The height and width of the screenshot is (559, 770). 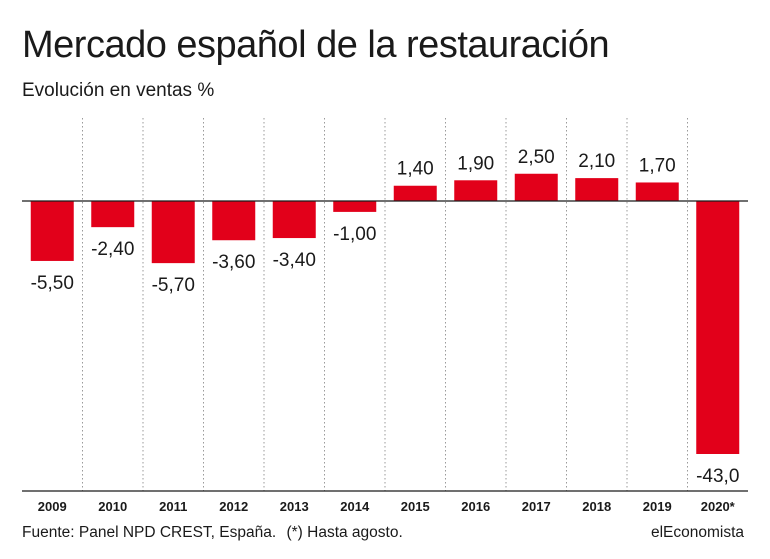 What do you see at coordinates (112, 249) in the screenshot?
I see `data-label-2010: -2,40` at bounding box center [112, 249].